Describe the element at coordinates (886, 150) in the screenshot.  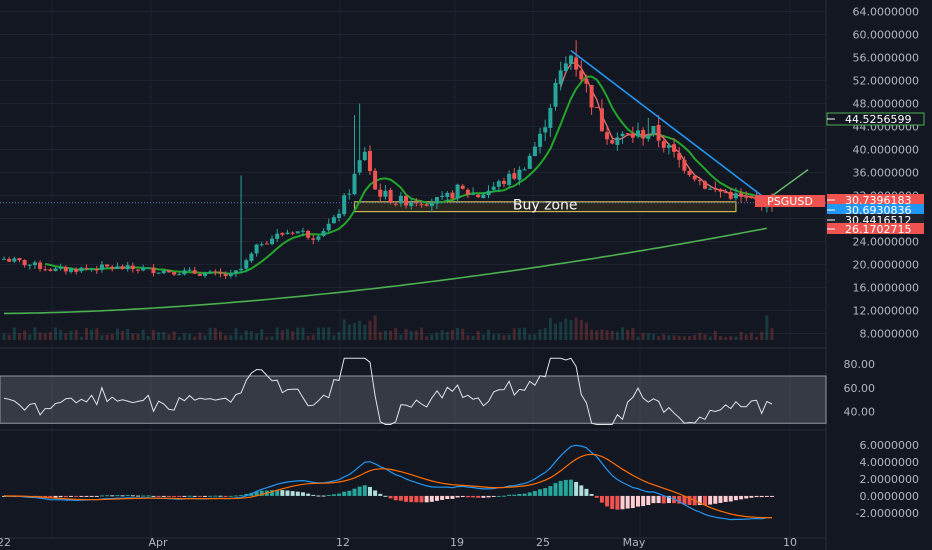
I see `price-tick-label: 40.0000000` at that location.